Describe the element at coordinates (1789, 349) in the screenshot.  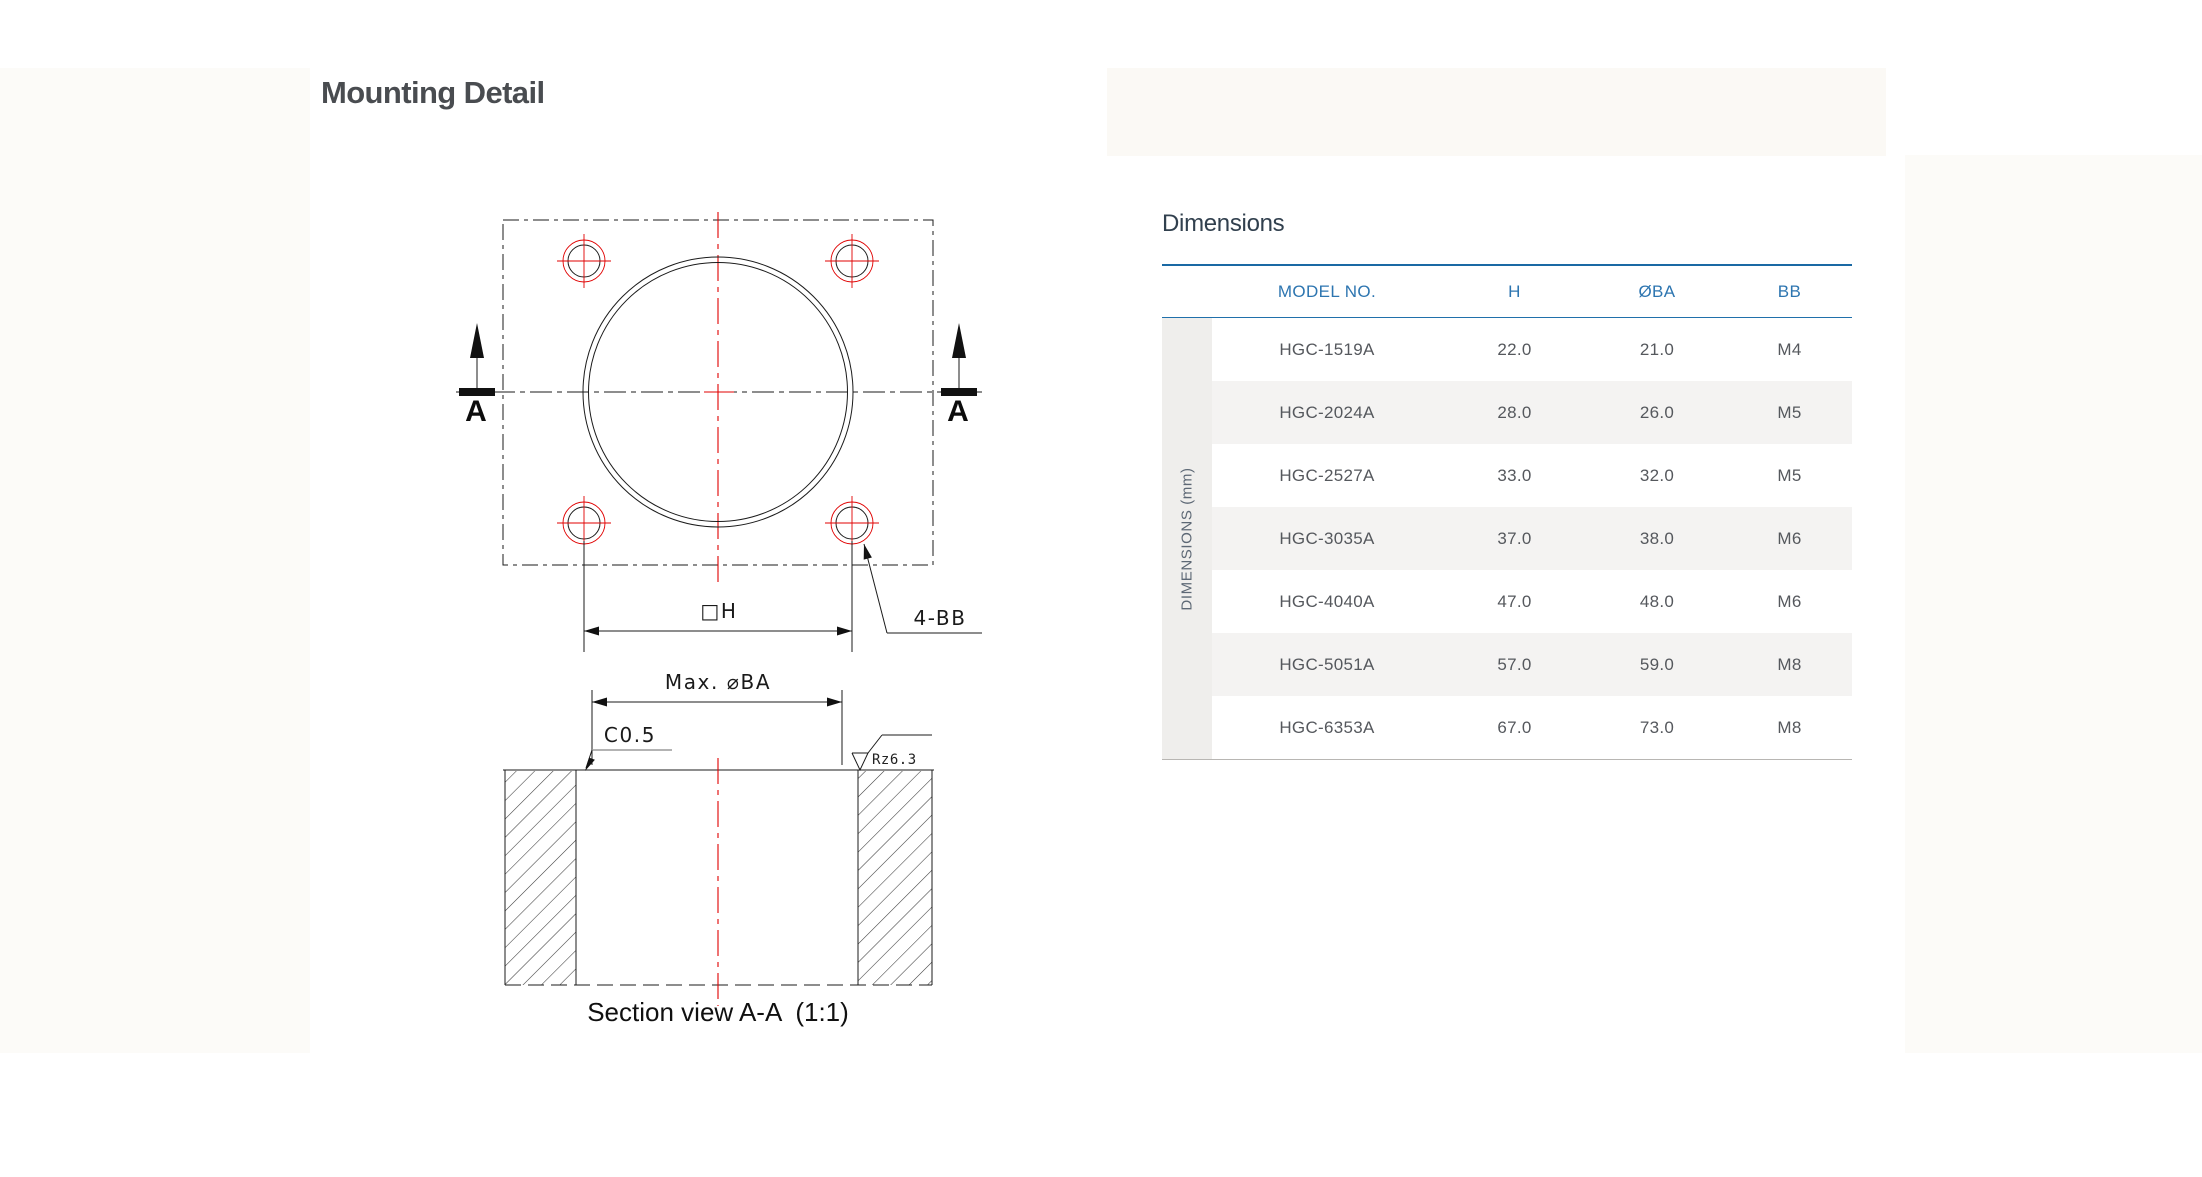
I see `cell-bb: M4` at that location.